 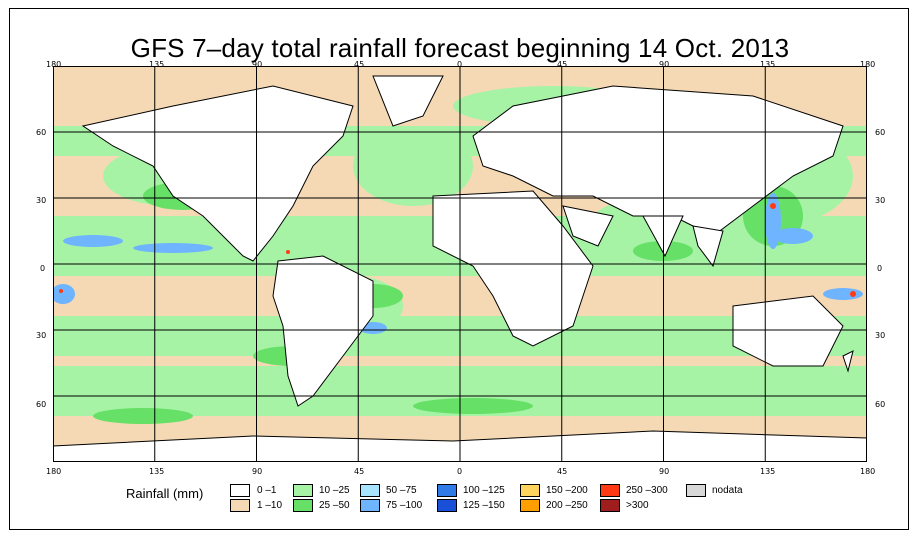 I want to click on lon-tick-bottom: 0, so click(x=460, y=471).